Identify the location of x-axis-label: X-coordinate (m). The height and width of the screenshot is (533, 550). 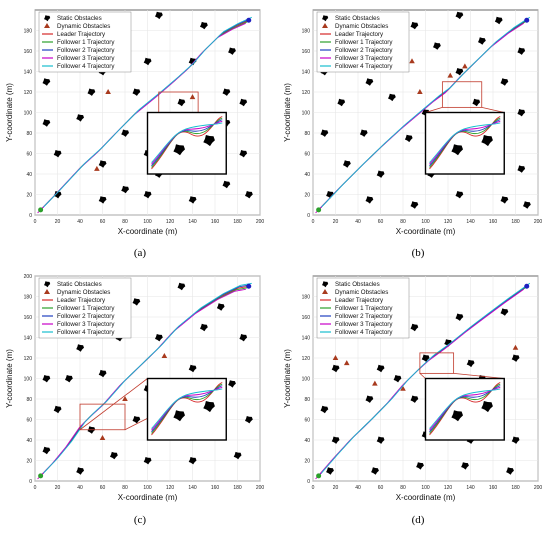
(148, 231).